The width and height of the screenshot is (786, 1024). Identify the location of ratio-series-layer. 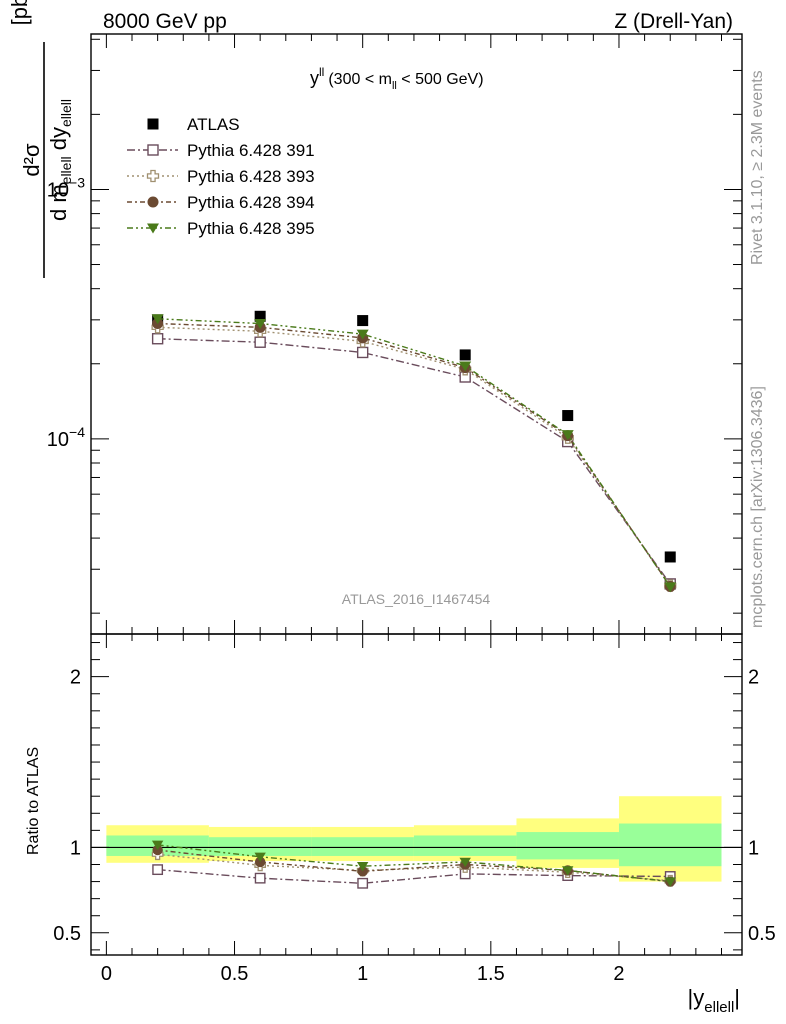
(414, 864).